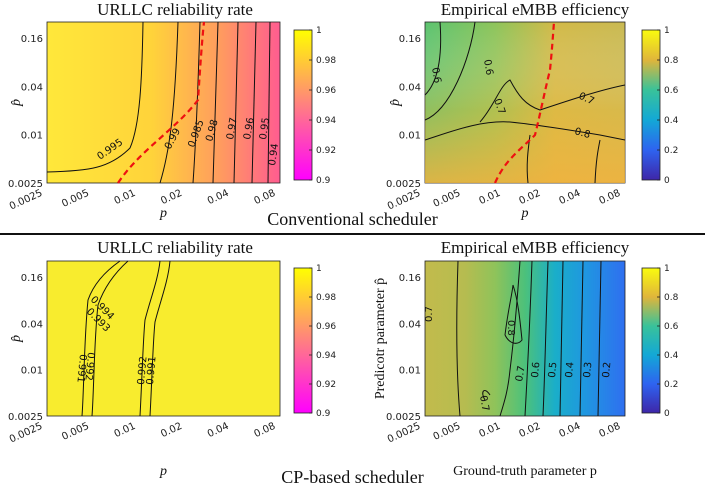 The width and height of the screenshot is (705, 489). Describe the element at coordinates (303, 340) in the screenshot. I see `colorbar-cp-urllc` at that location.